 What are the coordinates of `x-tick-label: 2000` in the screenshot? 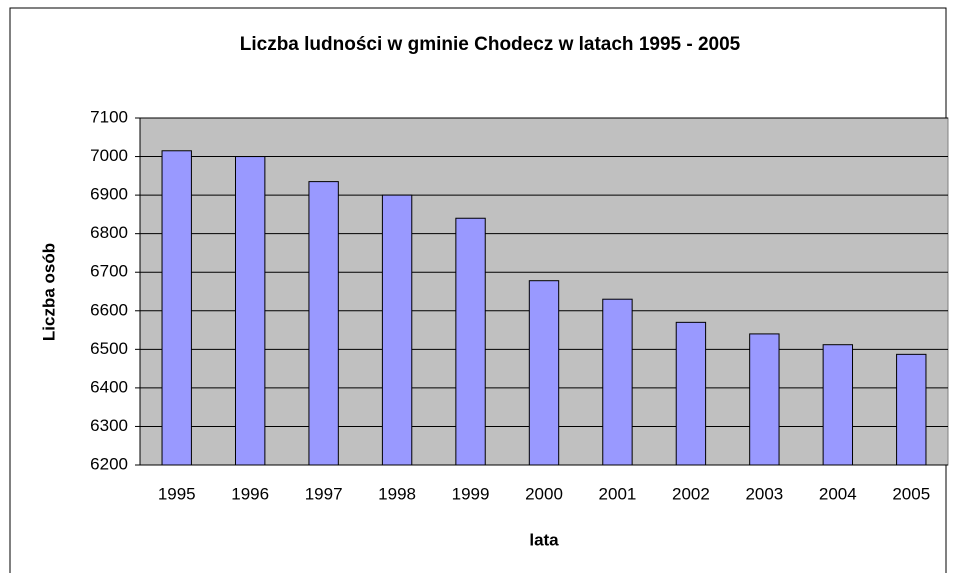 It's located at (544, 493).